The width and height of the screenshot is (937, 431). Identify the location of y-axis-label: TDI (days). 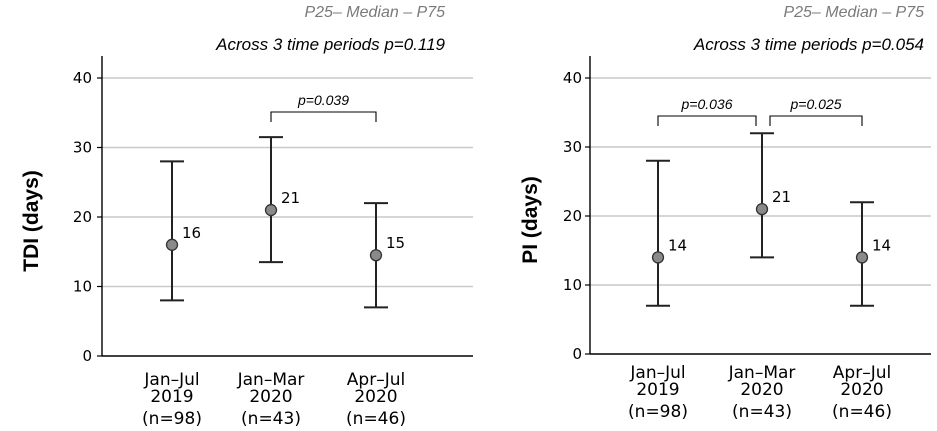
(31, 221).